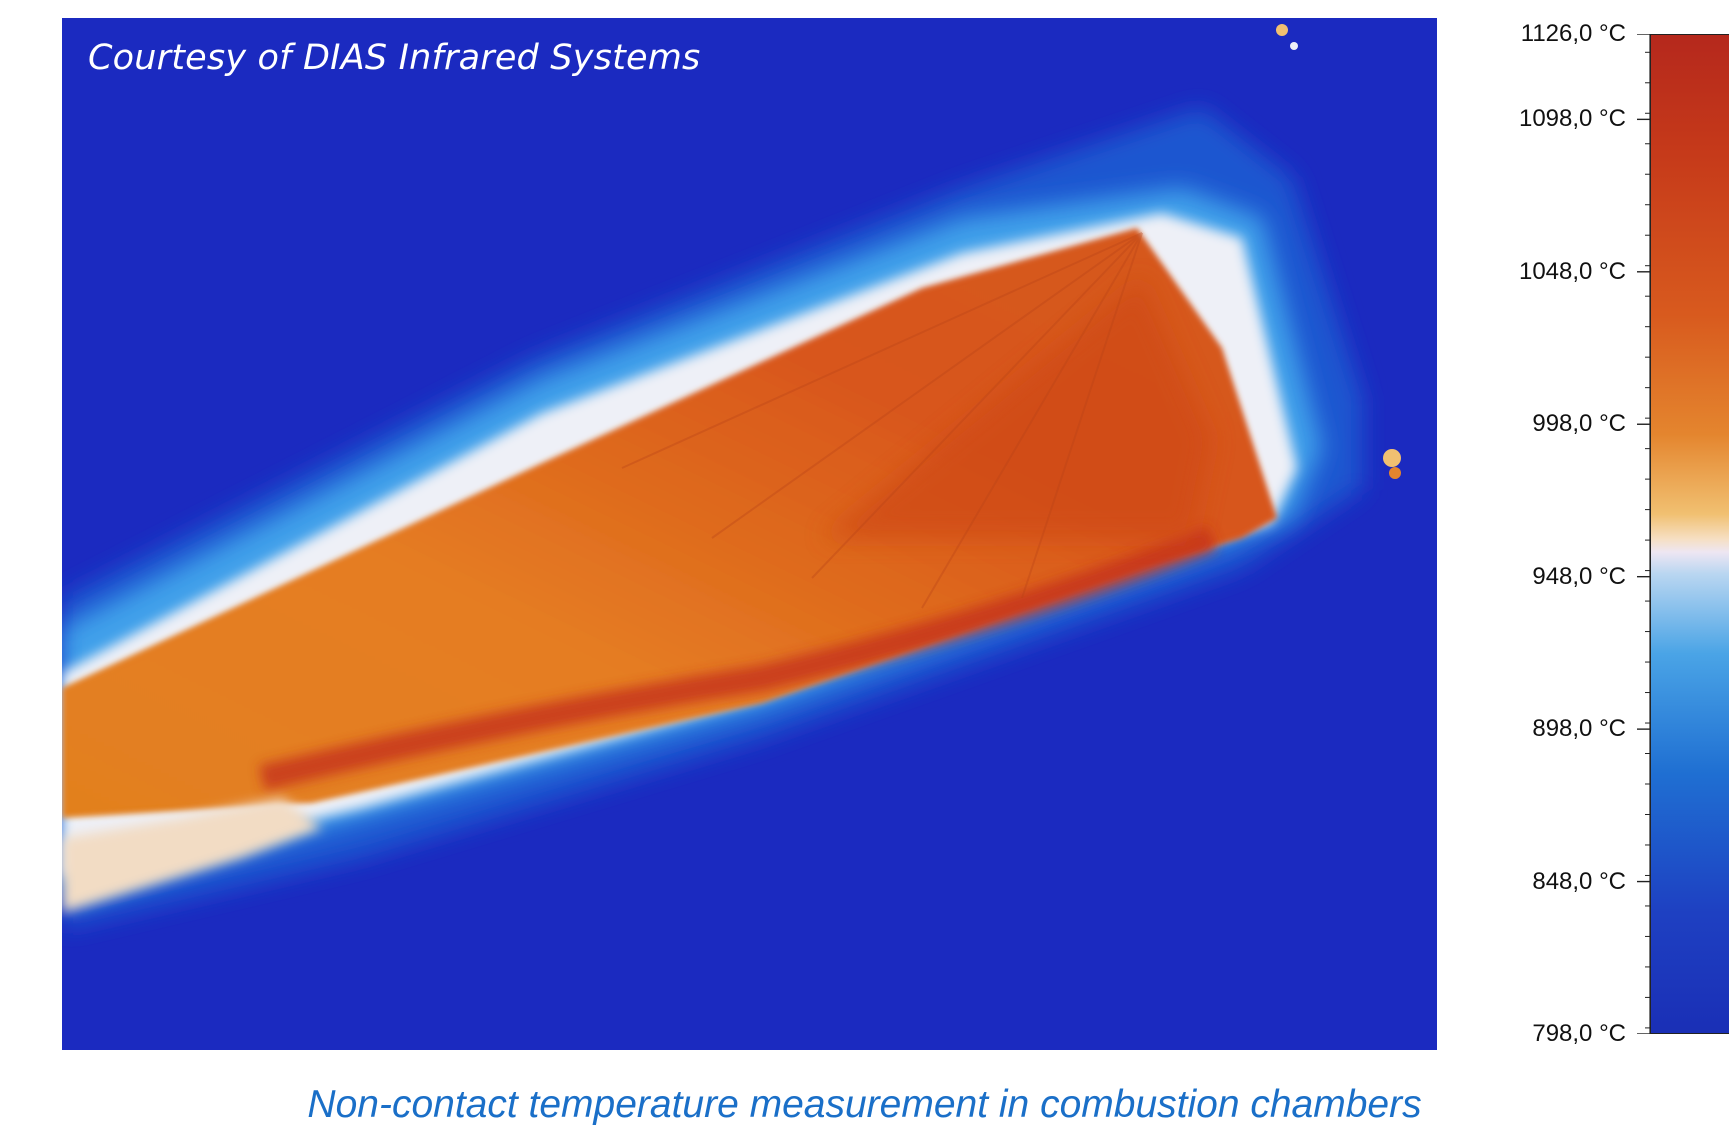 This screenshot has height=1147, width=1729. Describe the element at coordinates (1572, 119) in the screenshot. I see `colorbar-tick-label: 1098,0 °C` at that location.